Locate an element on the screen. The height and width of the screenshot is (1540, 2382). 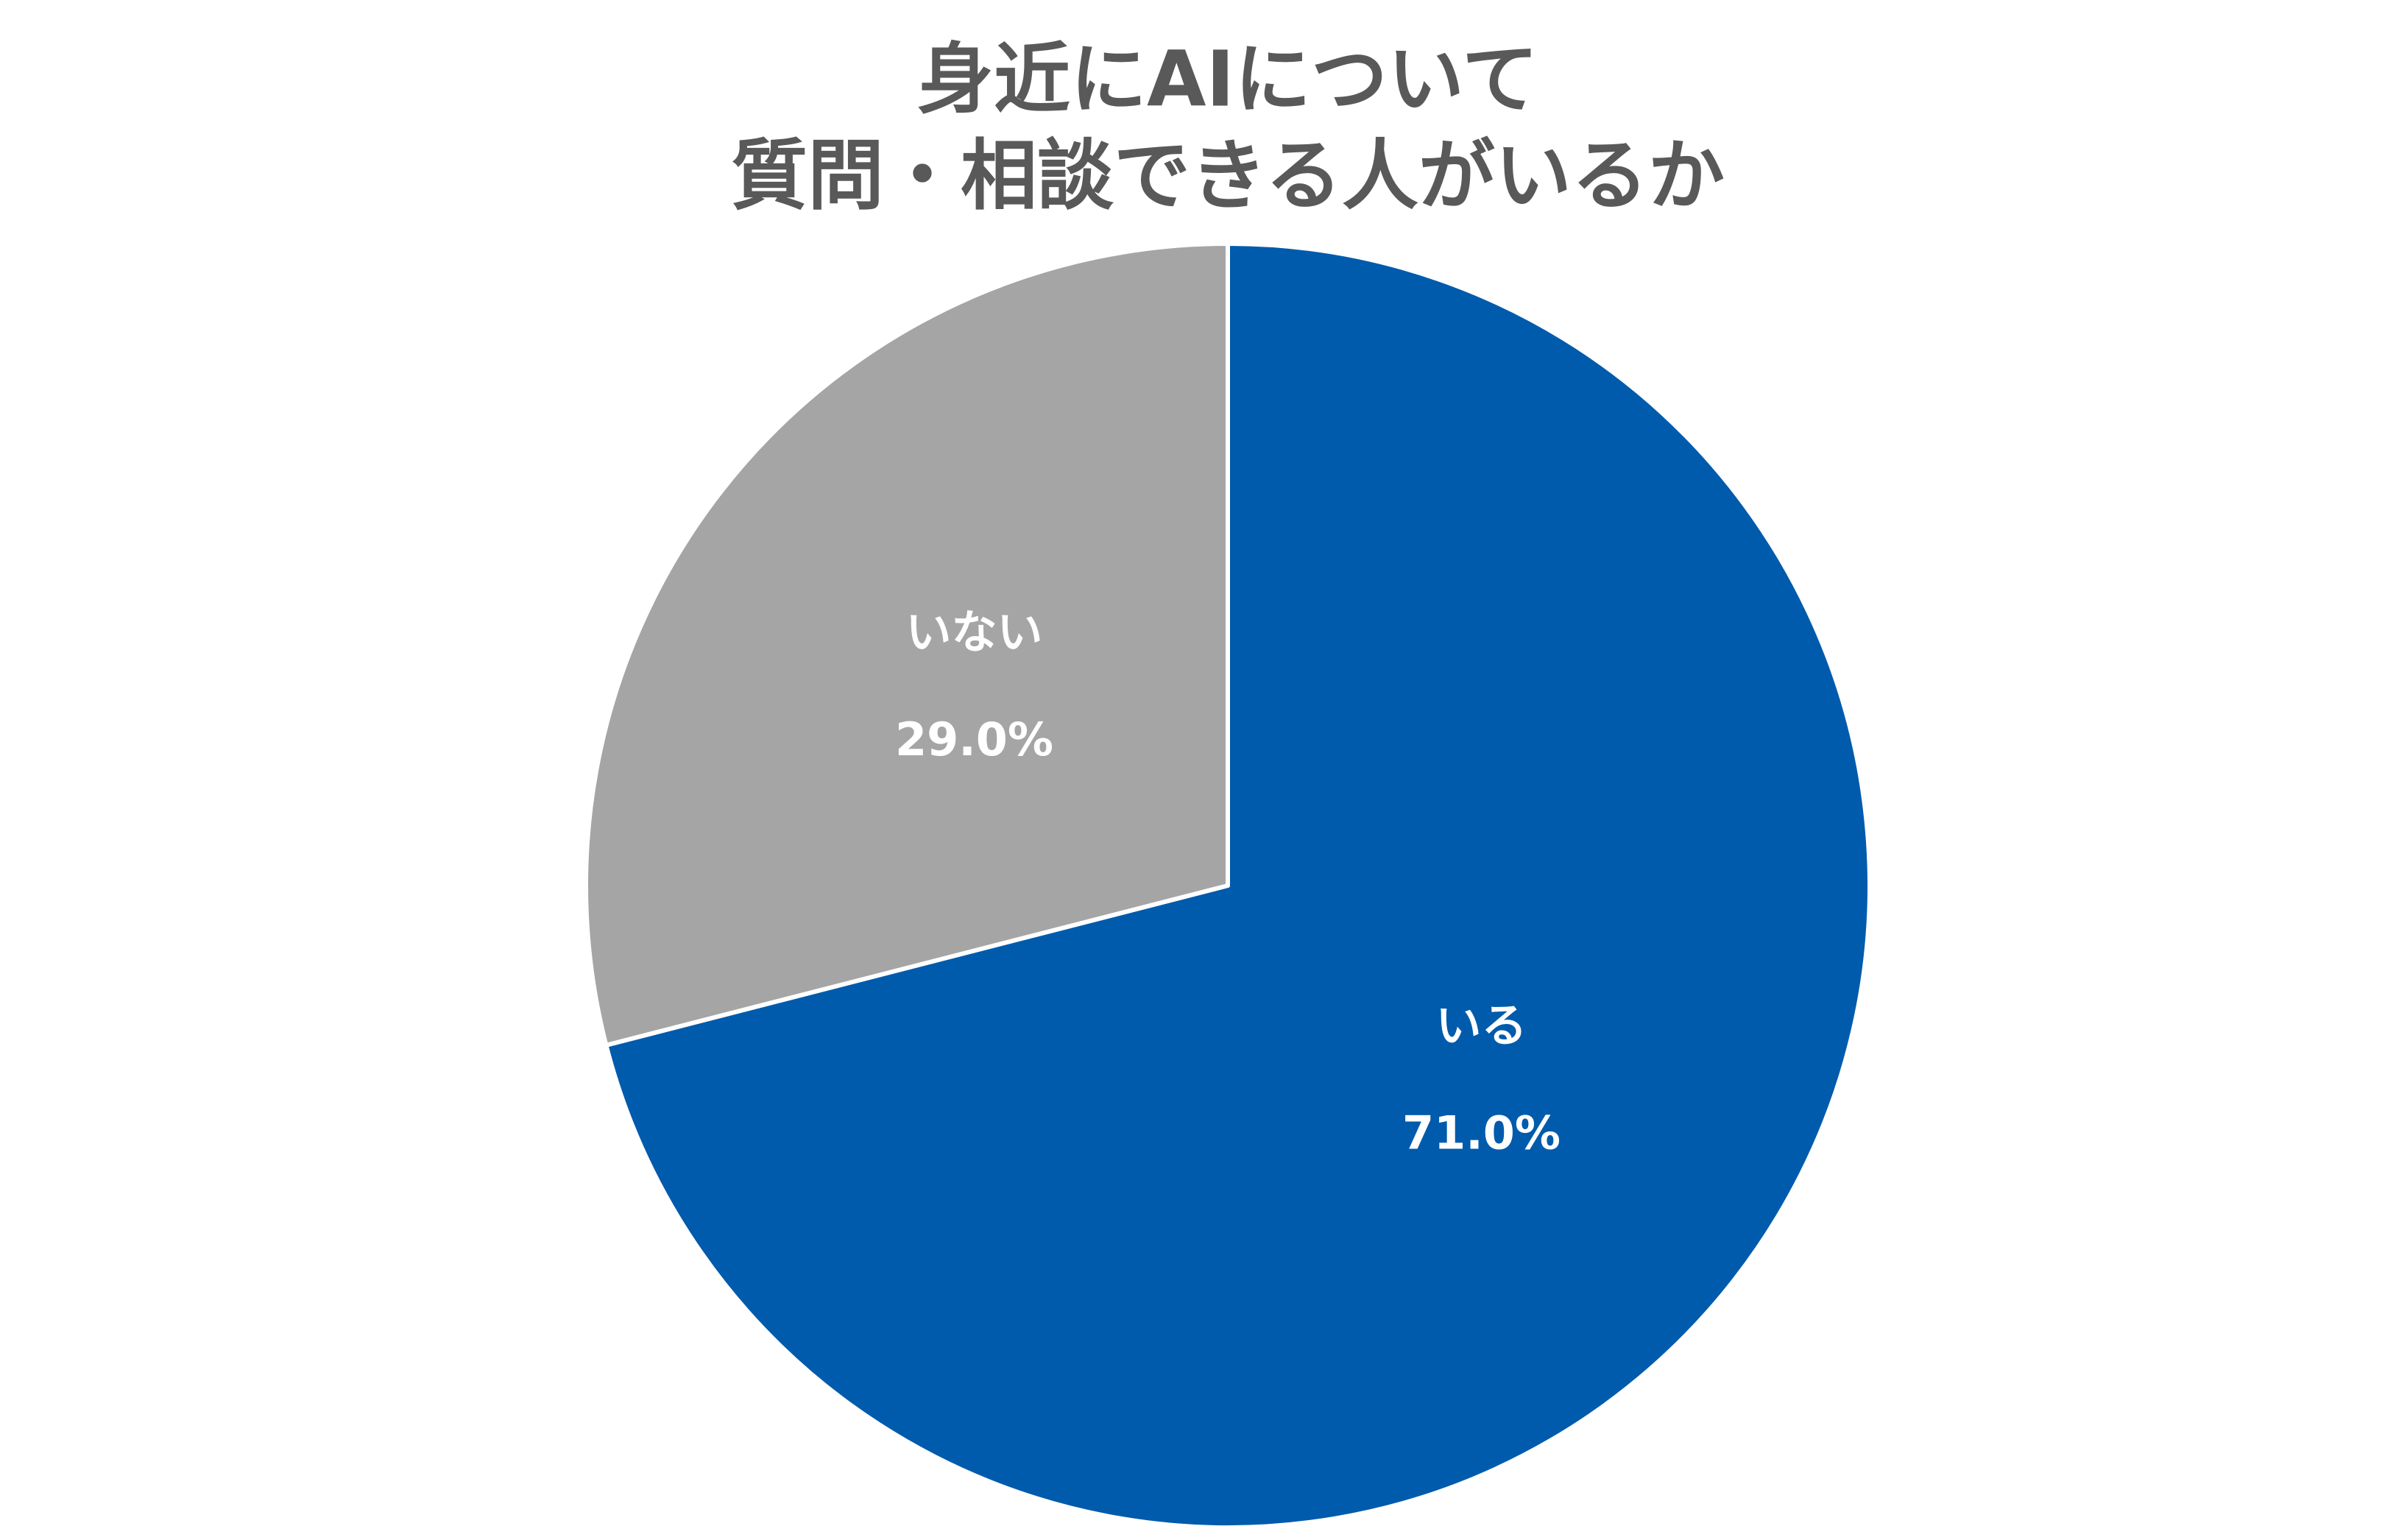
chart-title: 質問・相談できる人がいるか is located at coordinates (1228, 175).